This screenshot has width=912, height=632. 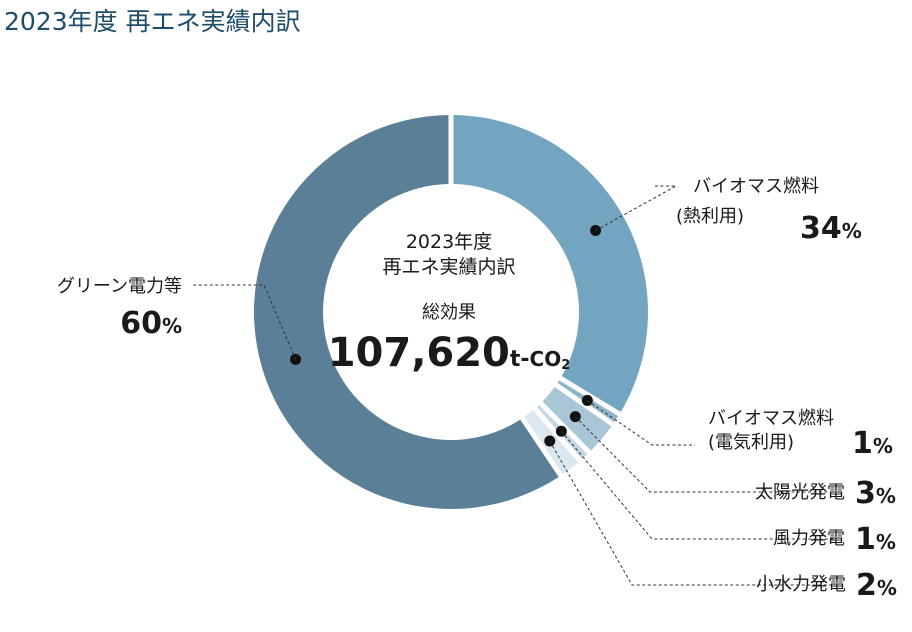 I want to click on slice-label: (電気利用), so click(x=751, y=442).